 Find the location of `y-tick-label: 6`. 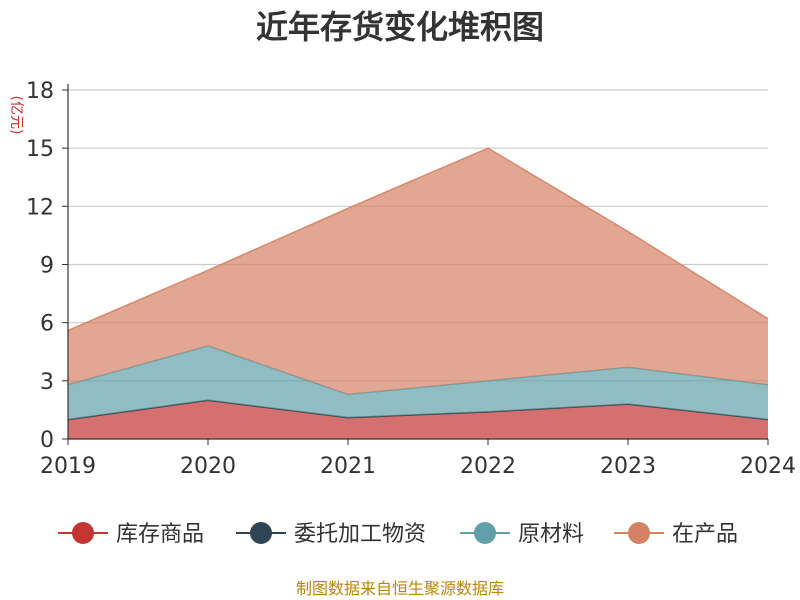

y-tick-label: 6 is located at coordinates (47, 324).